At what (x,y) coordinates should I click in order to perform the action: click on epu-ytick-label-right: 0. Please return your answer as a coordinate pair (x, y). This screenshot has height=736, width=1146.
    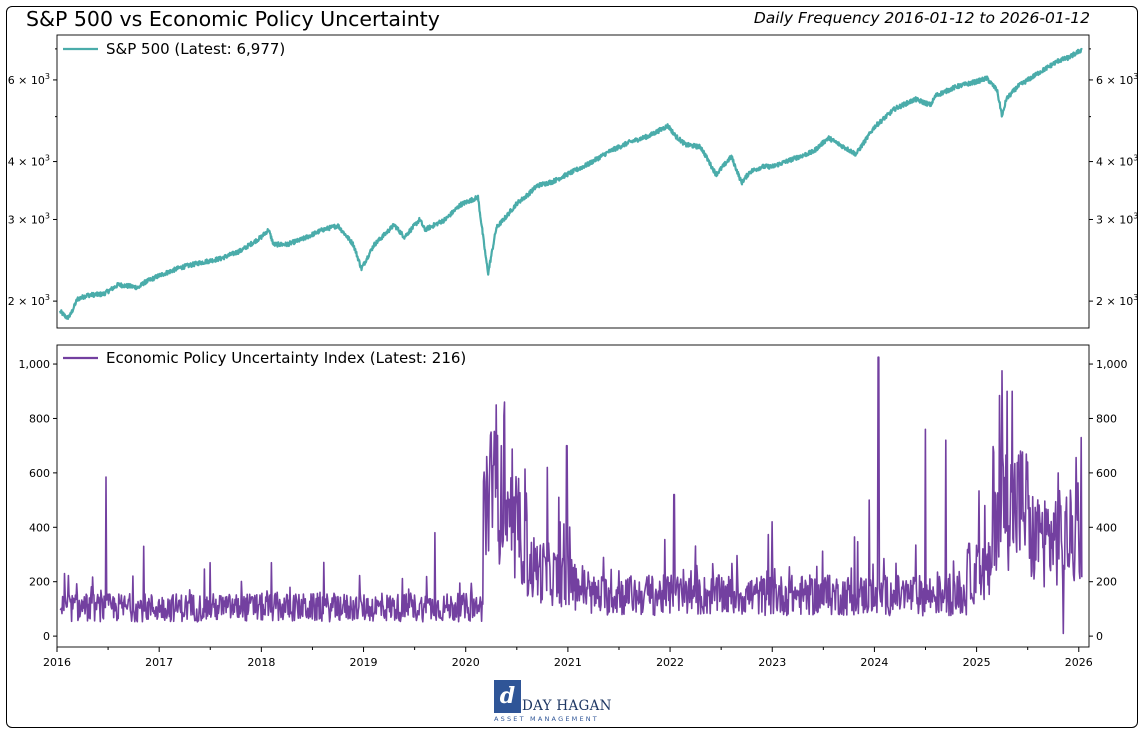
    Looking at the image, I should click on (1099, 636).